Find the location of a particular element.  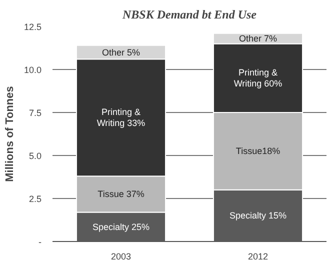

chart-title: NBSK Demand bt End Use is located at coordinates (189, 15).